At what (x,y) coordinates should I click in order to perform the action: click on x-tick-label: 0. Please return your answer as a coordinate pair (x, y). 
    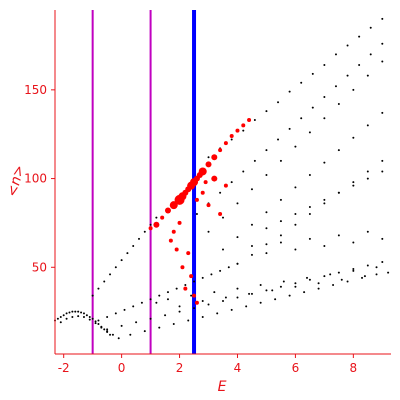
    Looking at the image, I should click on (122, 368).